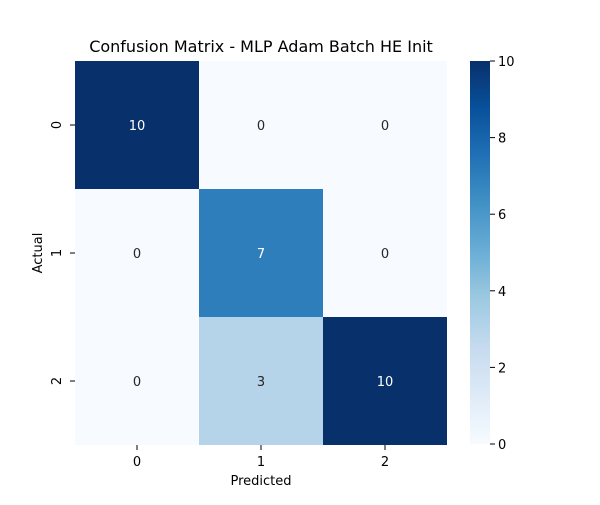 The width and height of the screenshot is (600, 505). I want to click on colorbar-tick-label-4: 4, so click(502, 292).